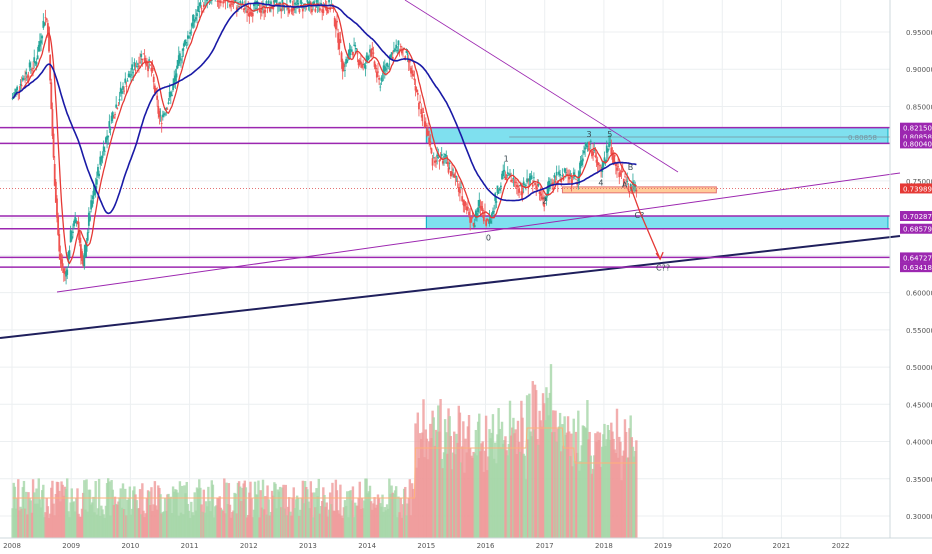  I want to click on price-tag-bg, so click(916, 216).